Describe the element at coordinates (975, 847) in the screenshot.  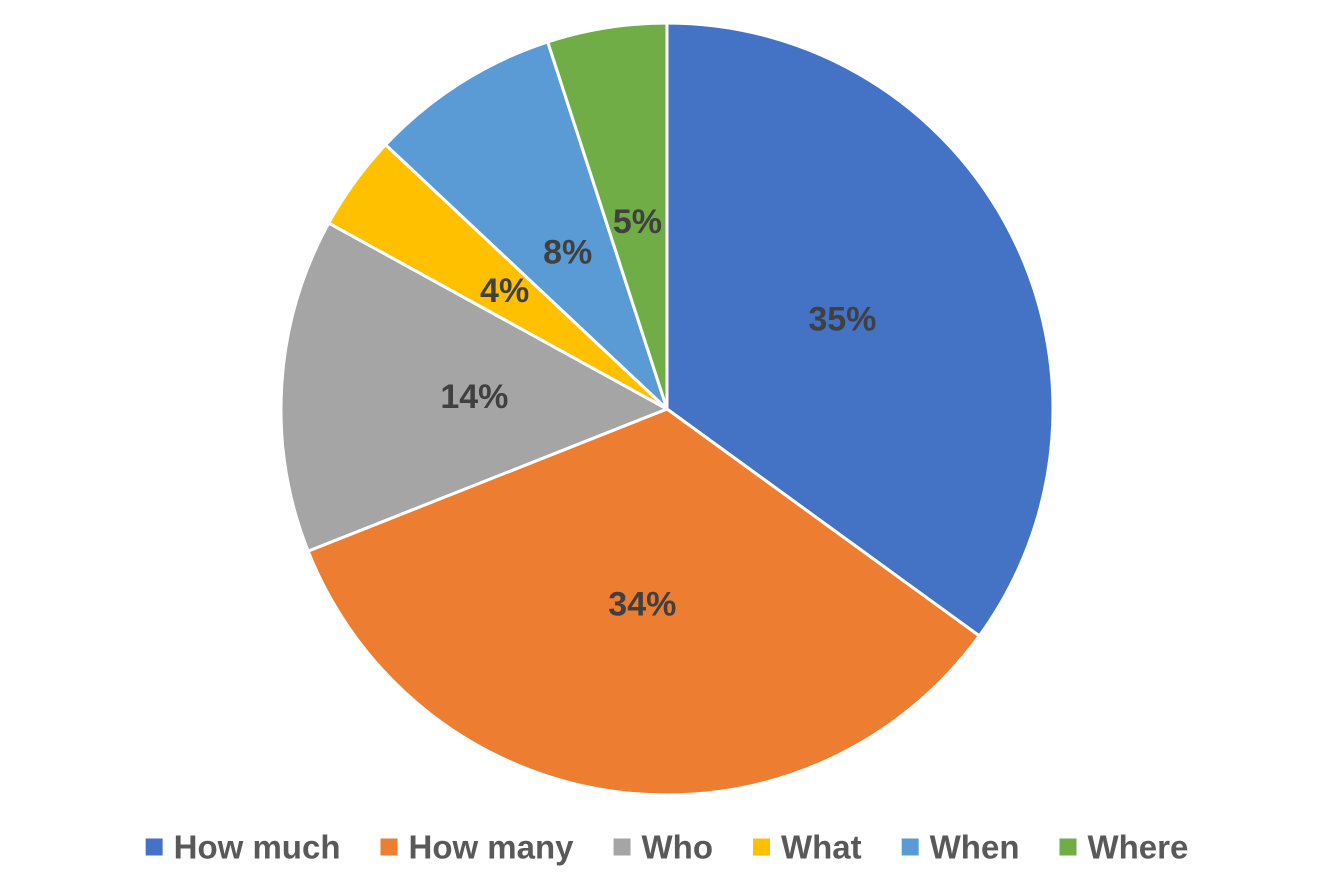
I see `legend-label-when: When` at that location.